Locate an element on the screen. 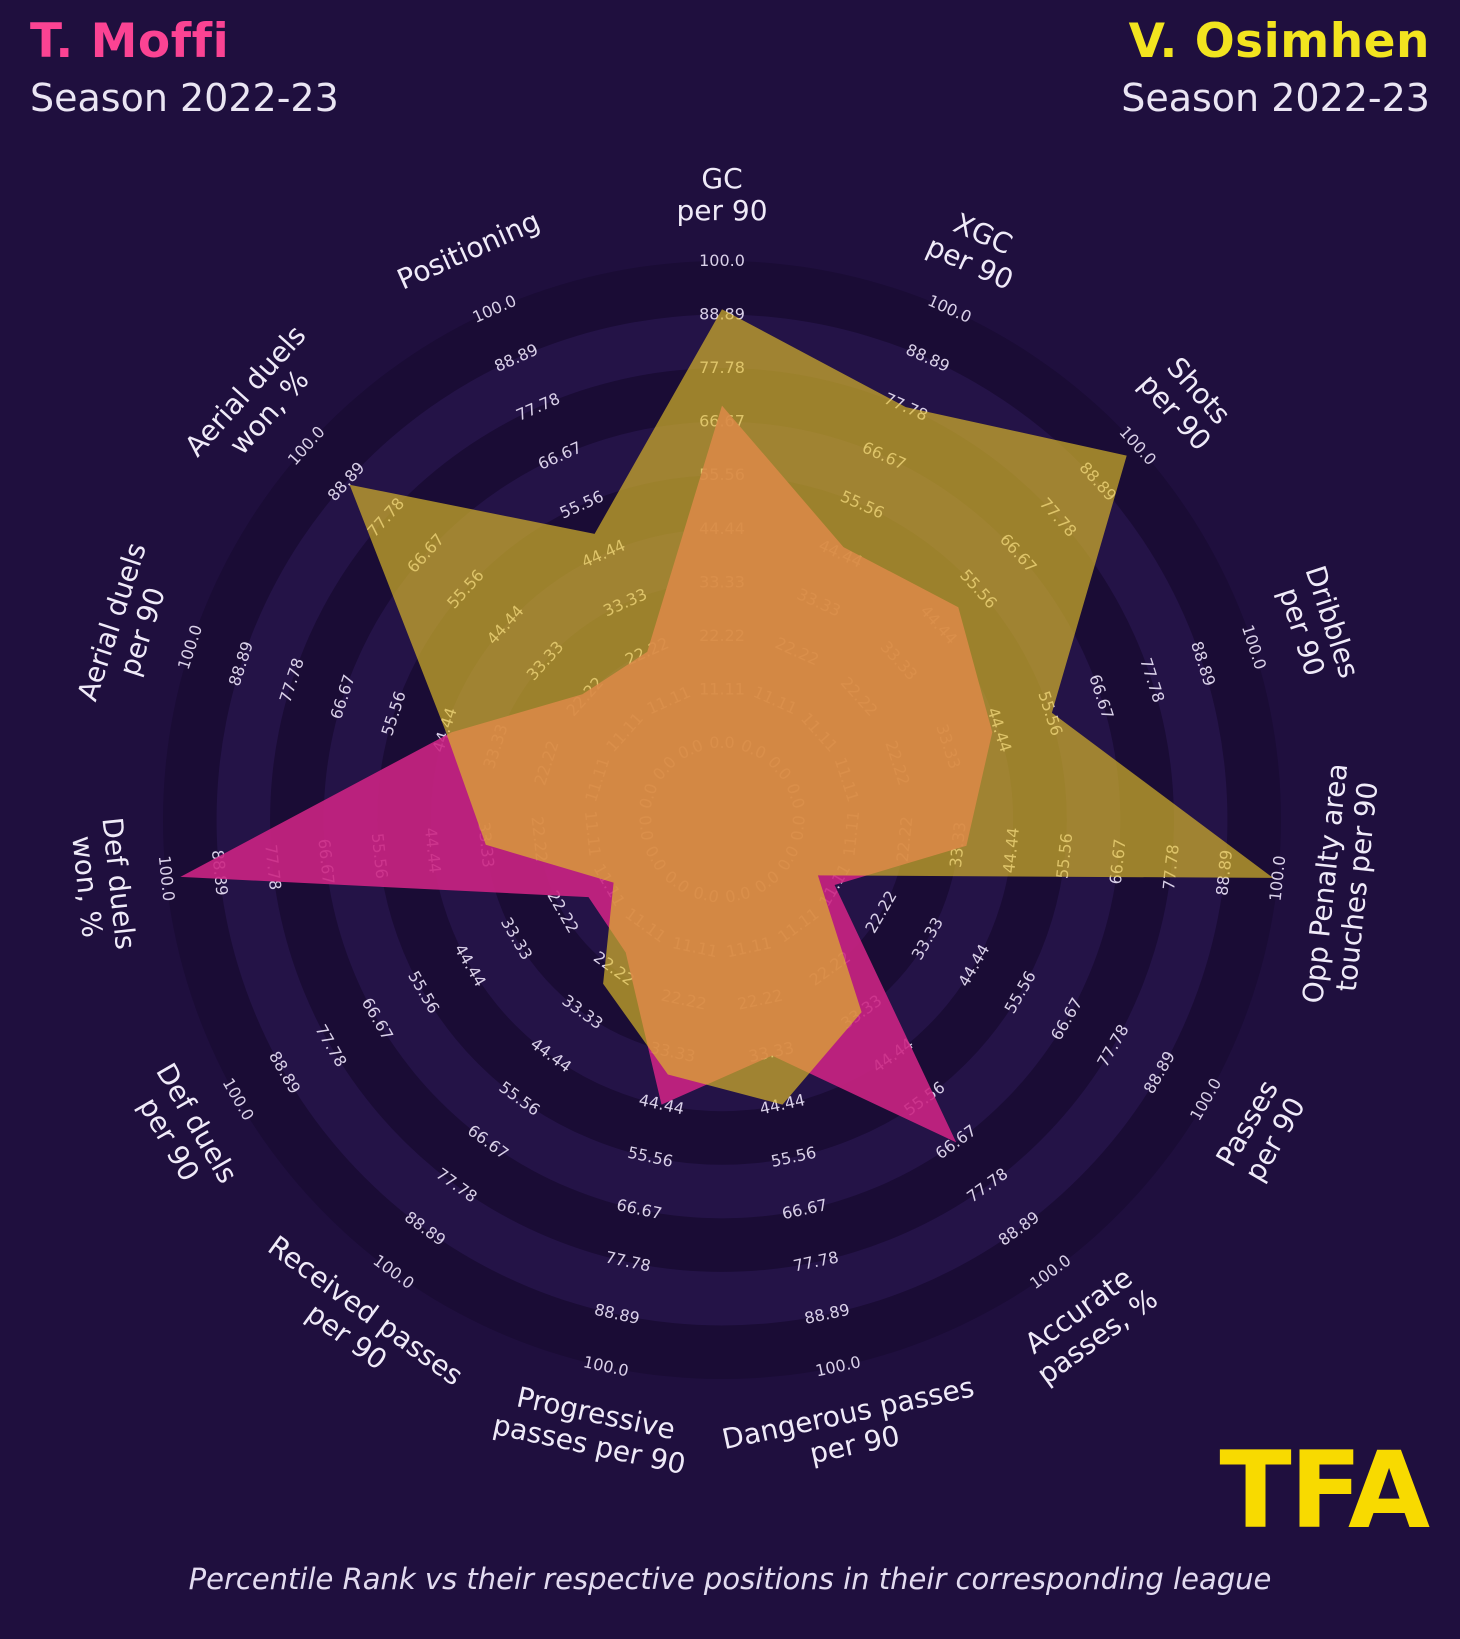  radar-axis-title: Dribblesper 90 is located at coordinates (1317, 627).